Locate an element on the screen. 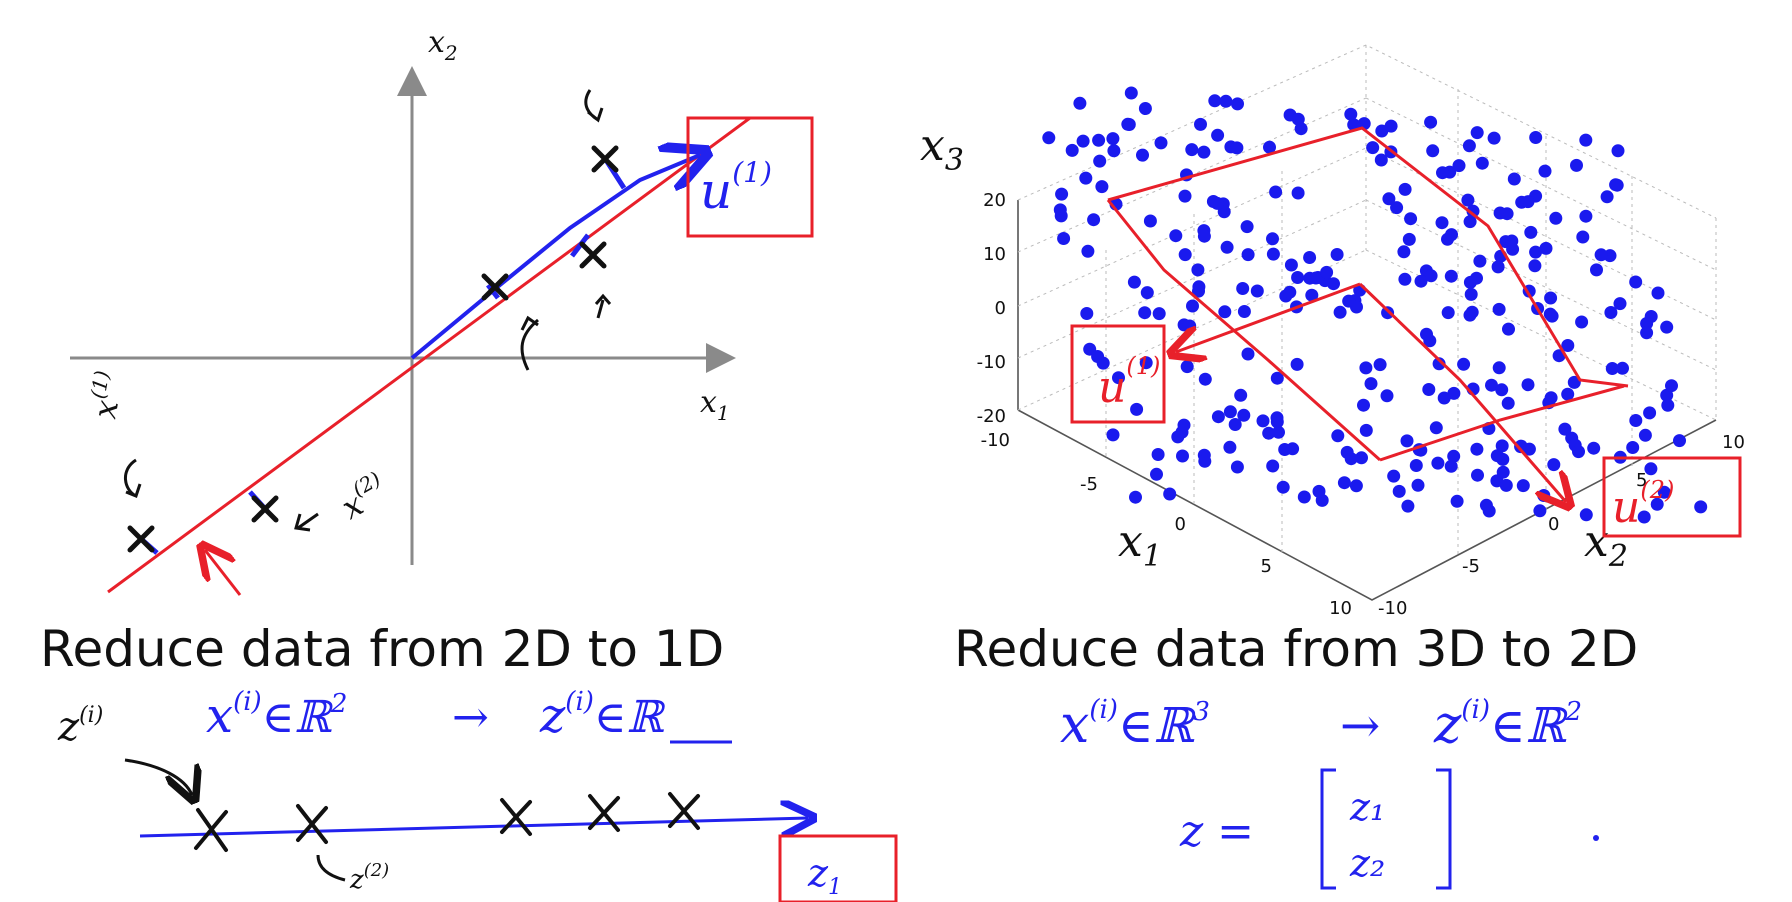 The width and height of the screenshot is (1792, 902). mapping-2d-to-1d: x(i)∈ℝ2 → z(i)∈ℝ is located at coordinates (469, 715).